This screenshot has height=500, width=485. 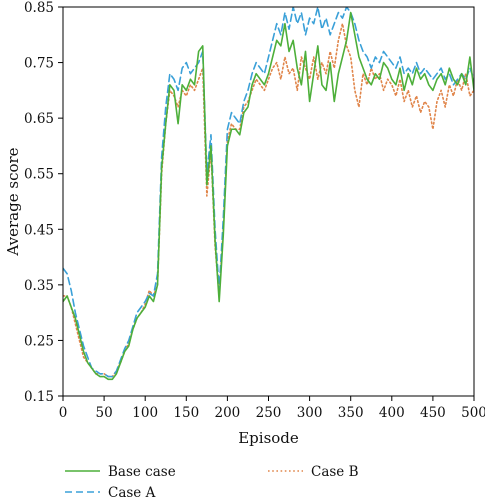 What do you see at coordinates (351, 413) in the screenshot?
I see `x-tick-label: 350` at bounding box center [351, 413].